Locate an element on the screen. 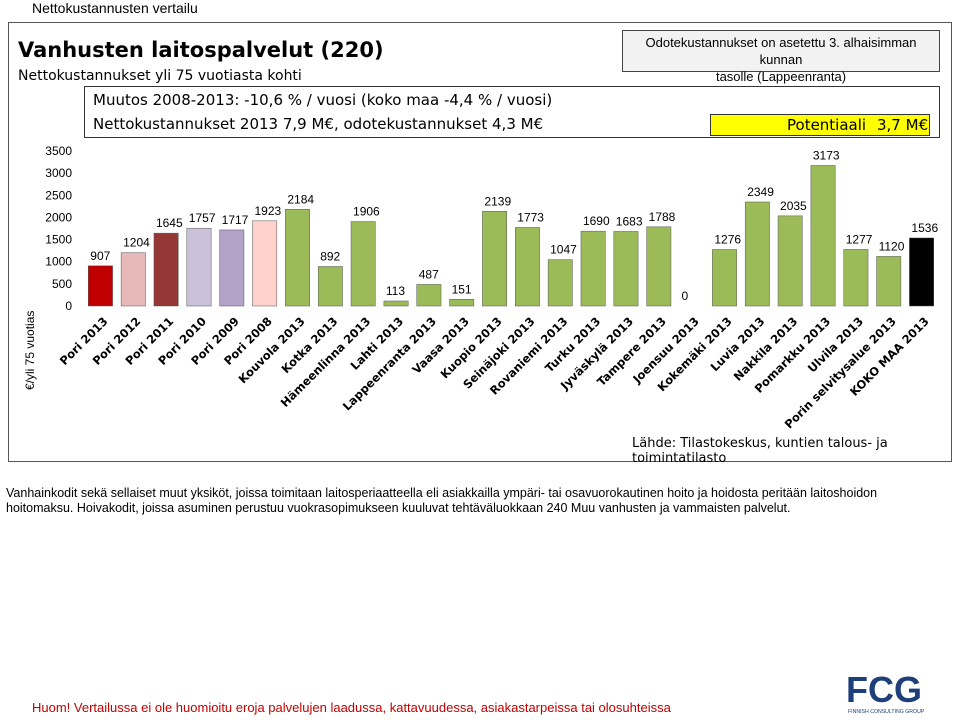  data-label: 2139 is located at coordinates (497, 201).